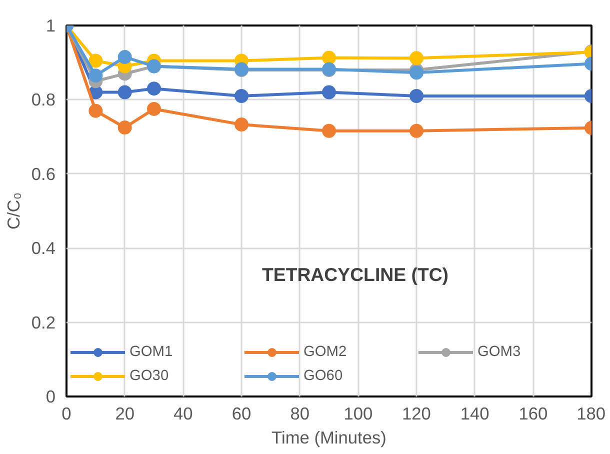 The image size is (610, 454). What do you see at coordinates (43, 248) in the screenshot?
I see `y-tick-label: 0.4` at bounding box center [43, 248].